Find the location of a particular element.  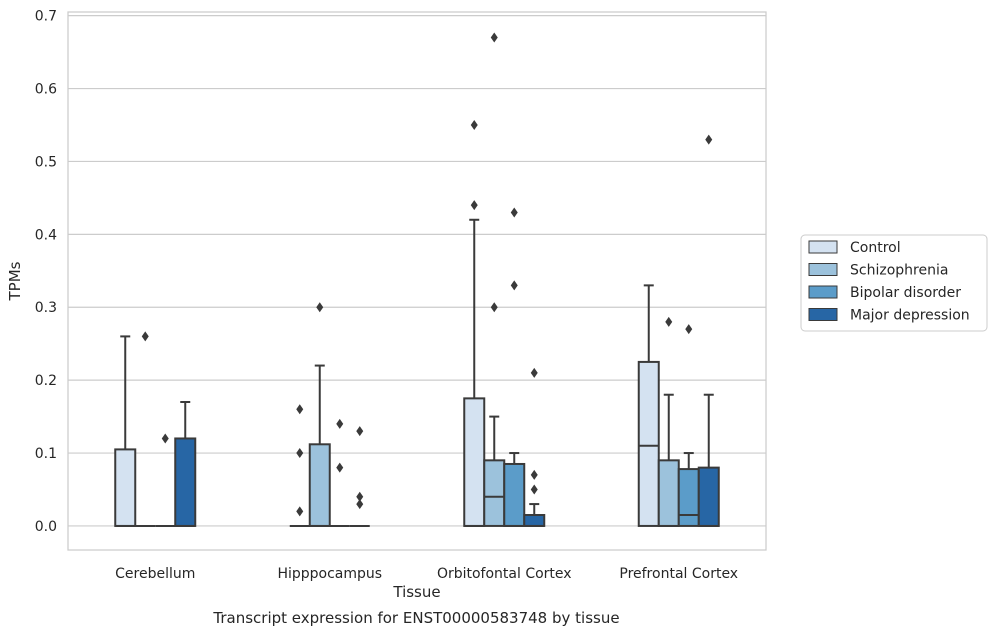

y-tick-label: 0.0 is located at coordinates (46, 527).